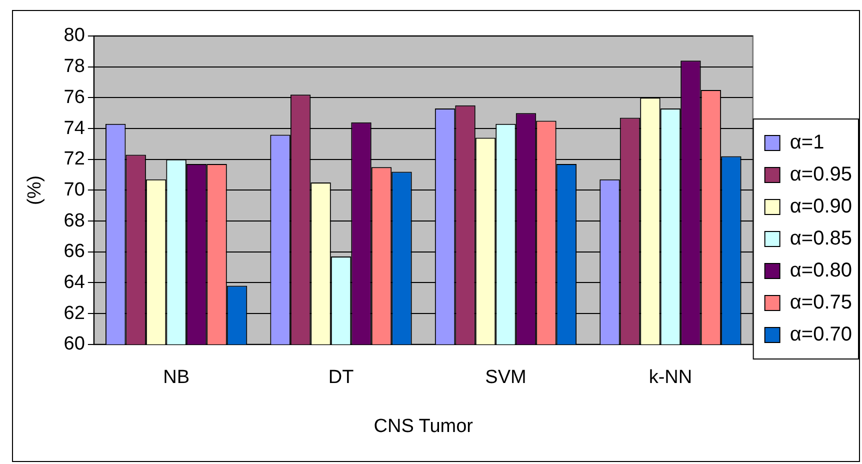  Describe the element at coordinates (35, 190) in the screenshot. I see `y-axis-title: (%)` at that location.